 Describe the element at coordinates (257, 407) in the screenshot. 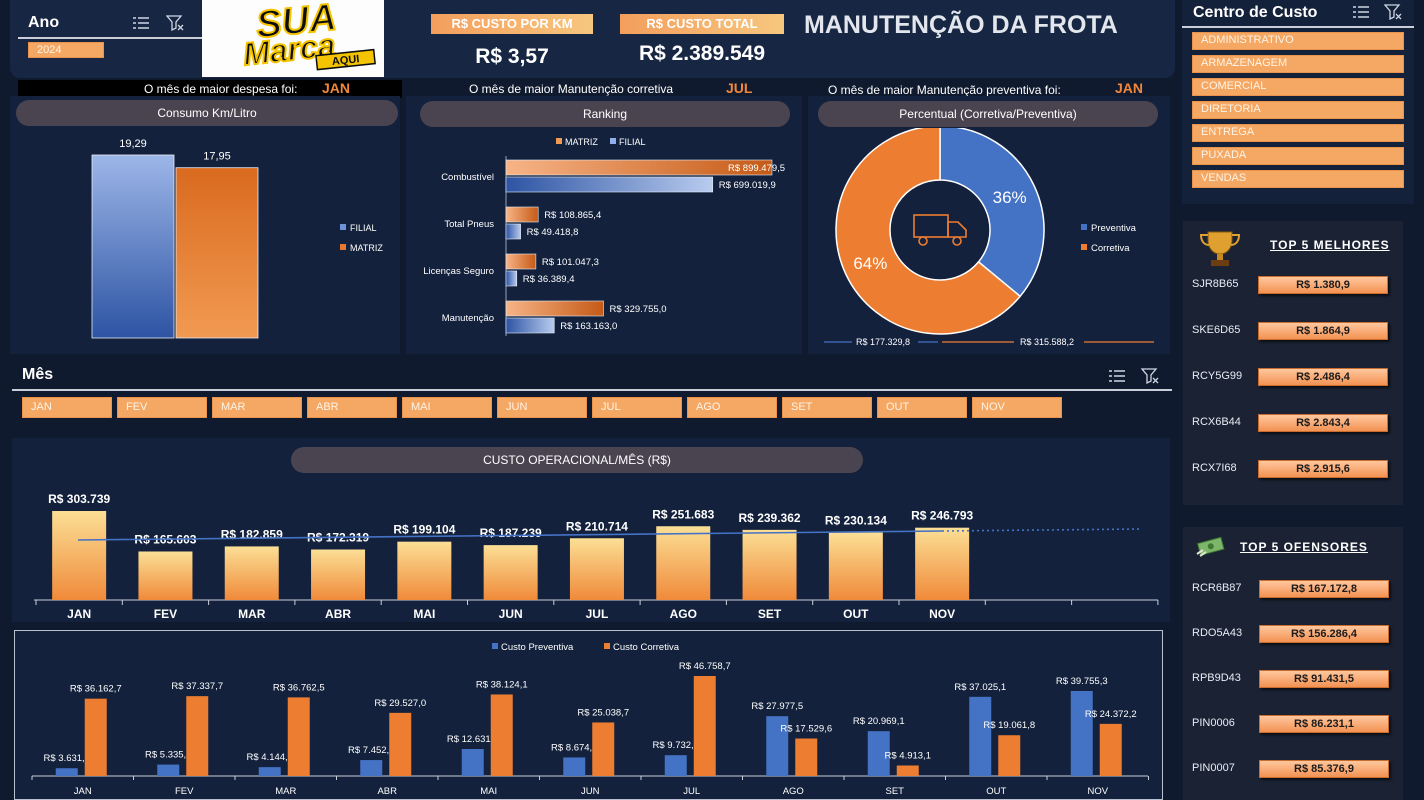

I see `mes-option-mar: MAR` at that location.